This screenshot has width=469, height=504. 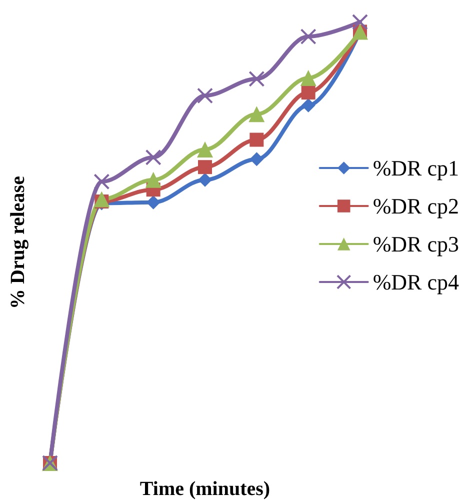 What do you see at coordinates (416, 244) in the screenshot?
I see `legend-label: %DR cp3` at bounding box center [416, 244].